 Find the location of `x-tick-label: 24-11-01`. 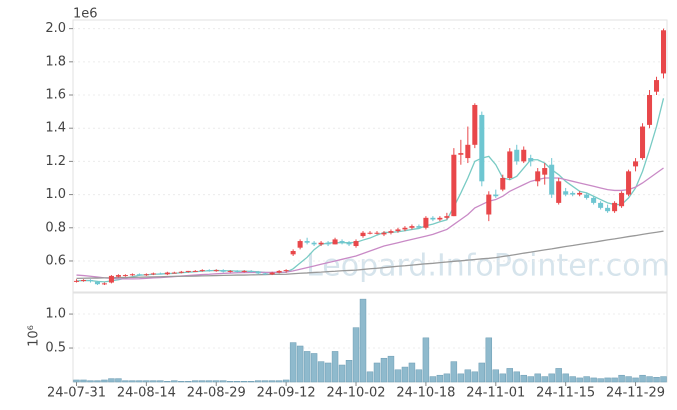

x-tick-label: 24-11-01 is located at coordinates (495, 393).